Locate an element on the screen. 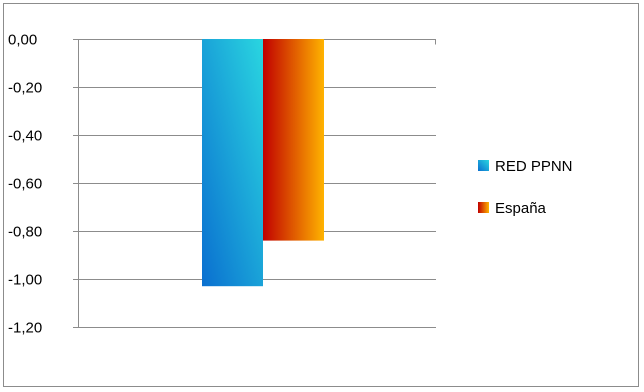 This screenshot has height=392, width=644. legend-label: RED PPNN is located at coordinates (534, 166).